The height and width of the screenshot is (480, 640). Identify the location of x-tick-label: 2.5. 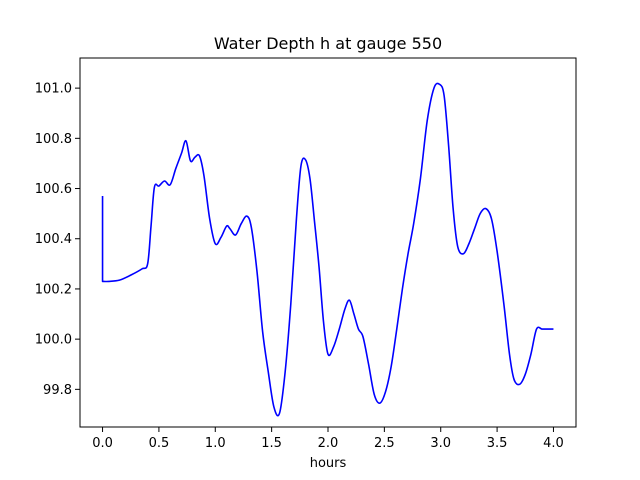
(384, 443).